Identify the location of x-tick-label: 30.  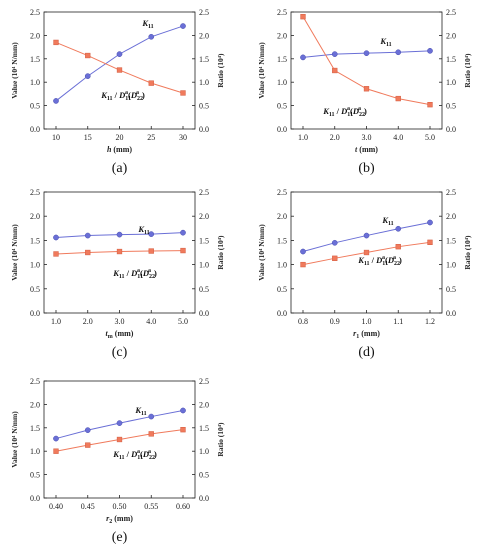
(183, 137).